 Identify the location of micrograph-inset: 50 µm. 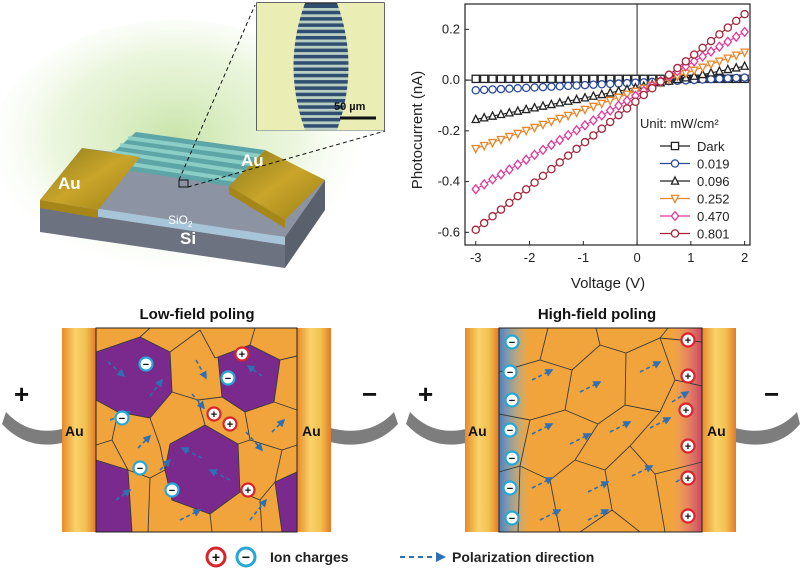
(320, 66).